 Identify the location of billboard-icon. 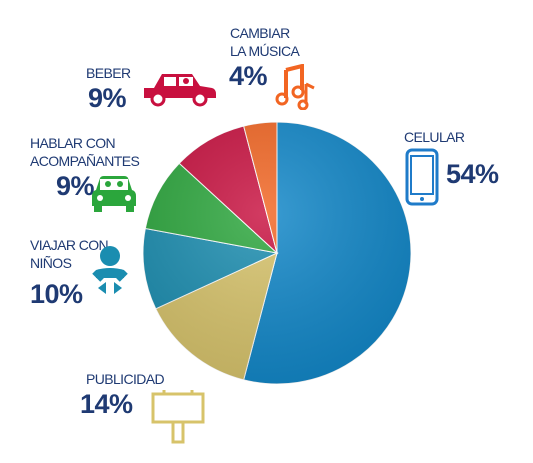
(178, 417).